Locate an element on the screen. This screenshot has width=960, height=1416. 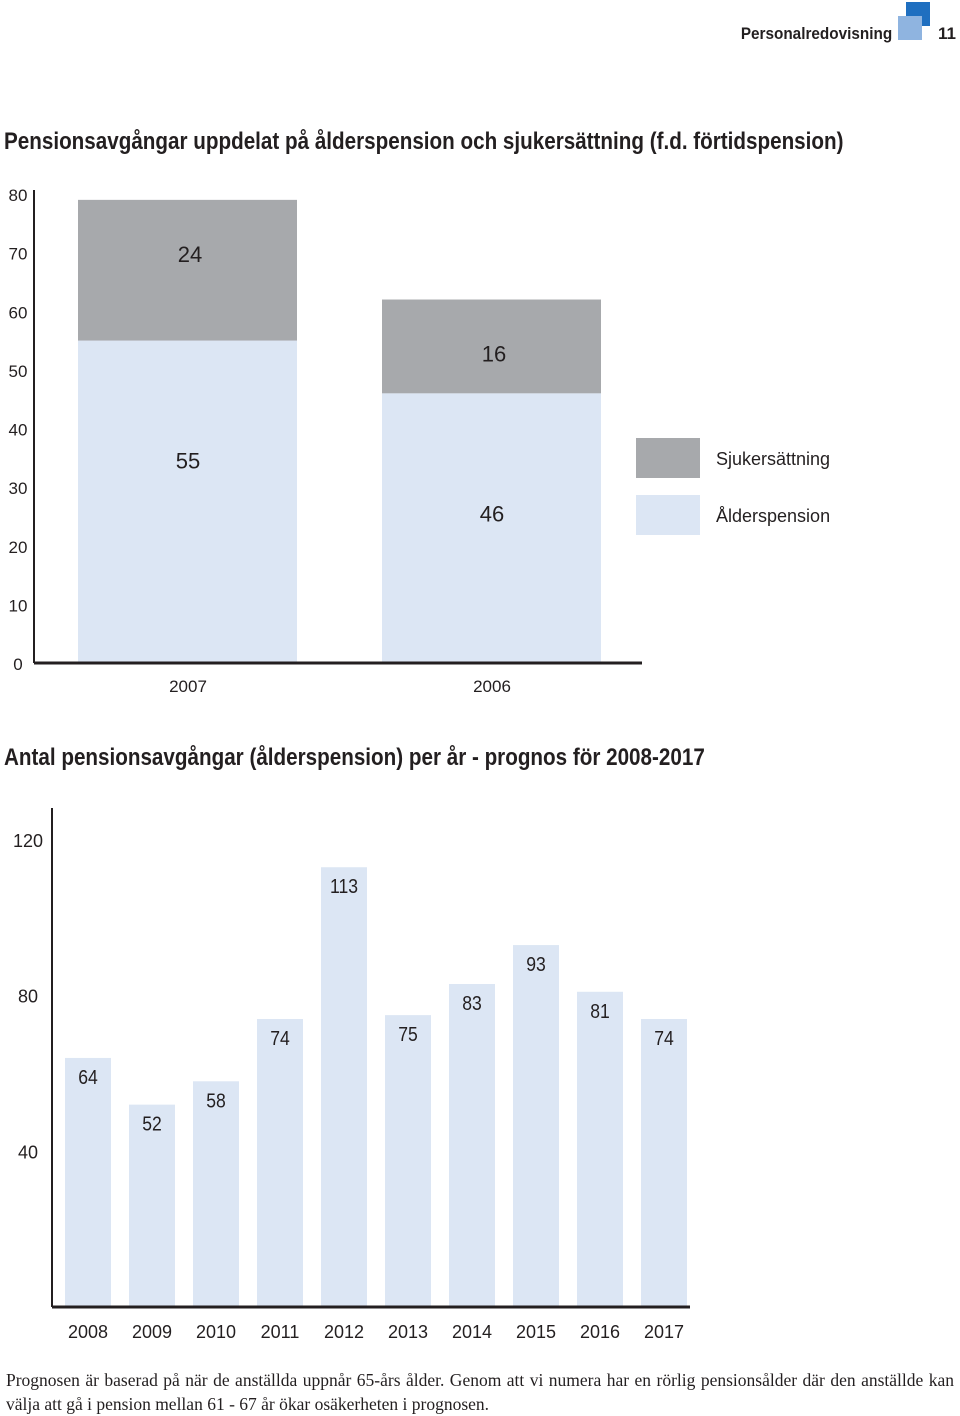
logo-squares-icon is located at coordinates (914, 21).